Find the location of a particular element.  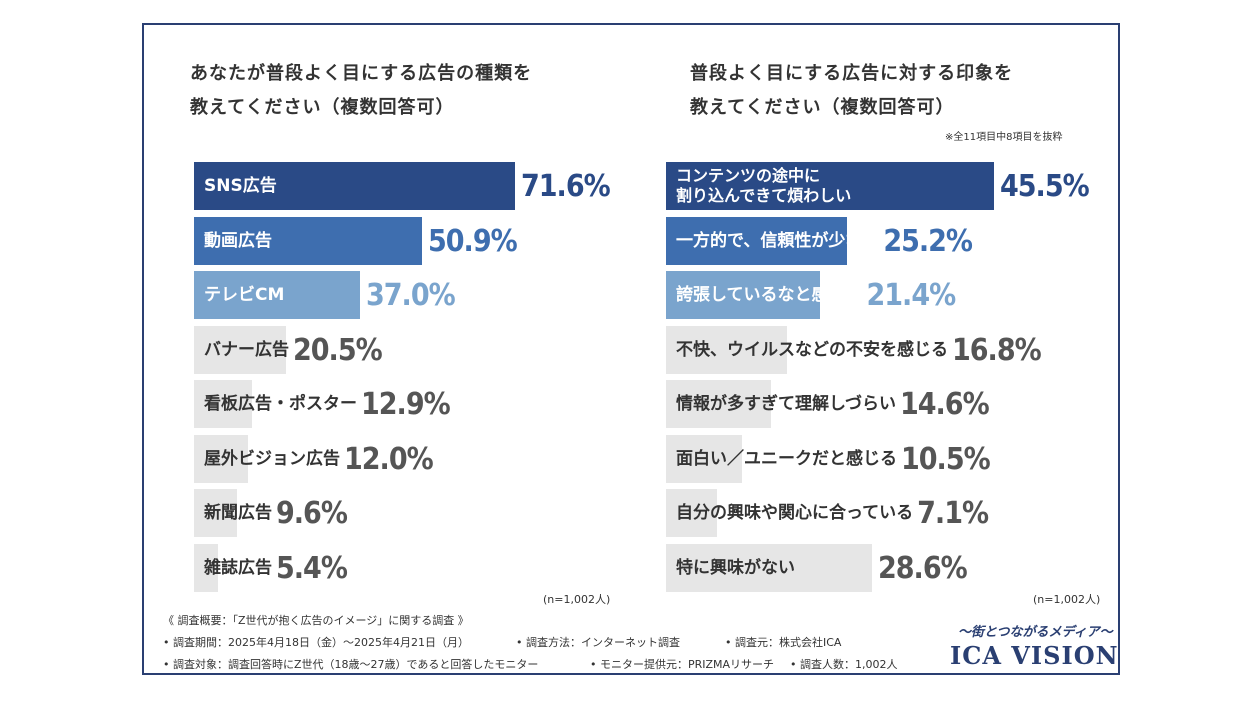

sample-size-right: (n=1,002人) is located at coordinates (1067, 599).